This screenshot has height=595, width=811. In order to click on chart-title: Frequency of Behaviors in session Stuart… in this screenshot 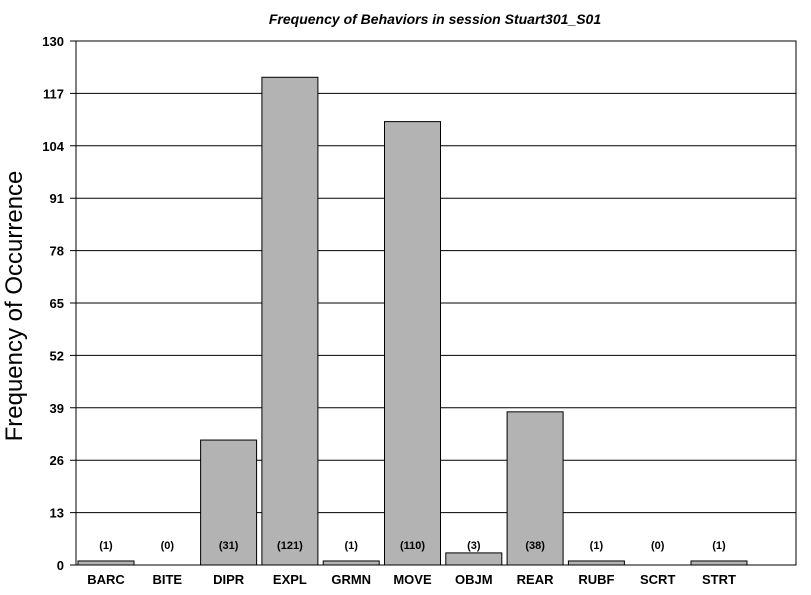, I will do `click(435, 19)`.